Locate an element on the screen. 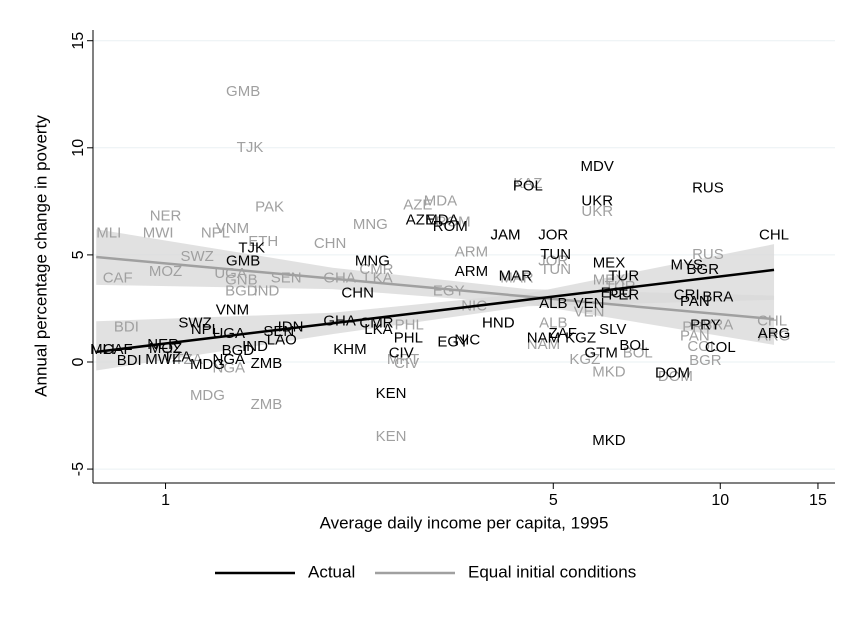 Image resolution: width=844 pixels, height=619 pixels. point-label: JAM is located at coordinates (505, 235).